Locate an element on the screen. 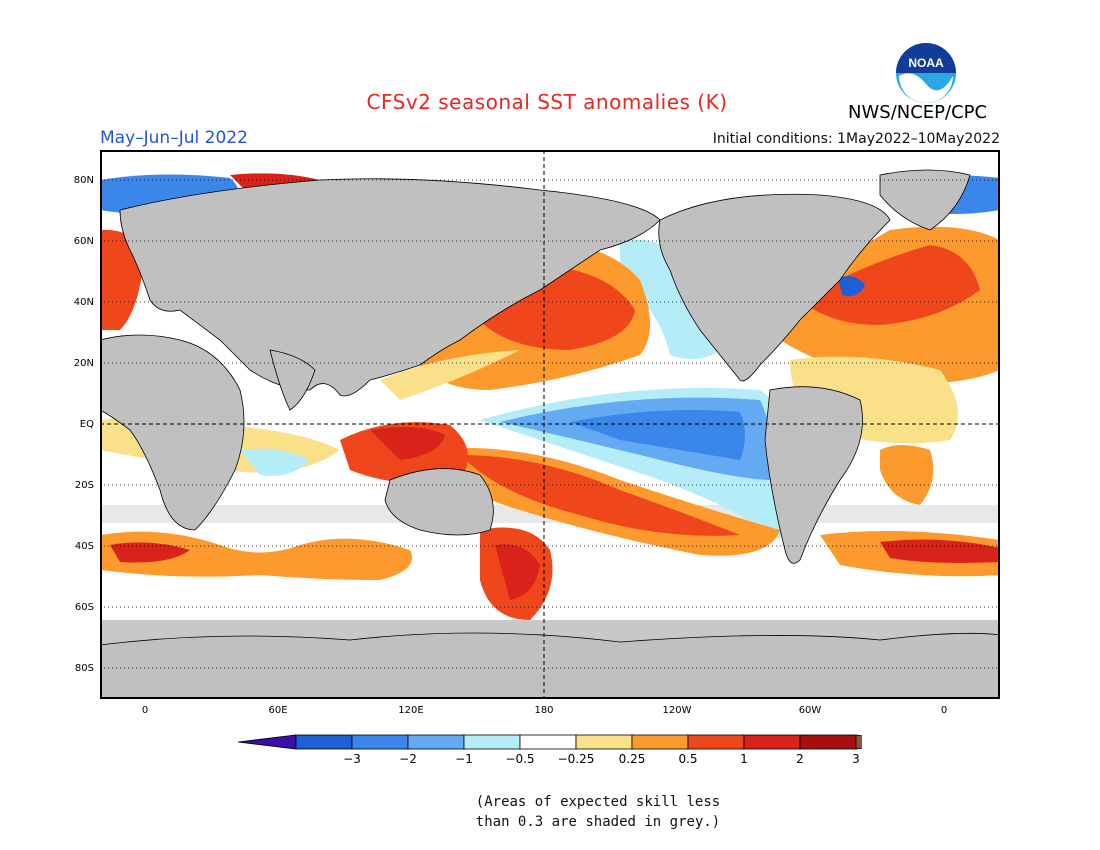 The width and height of the screenshot is (1100, 850). ne-pacific-cold is located at coordinates (670, 299).